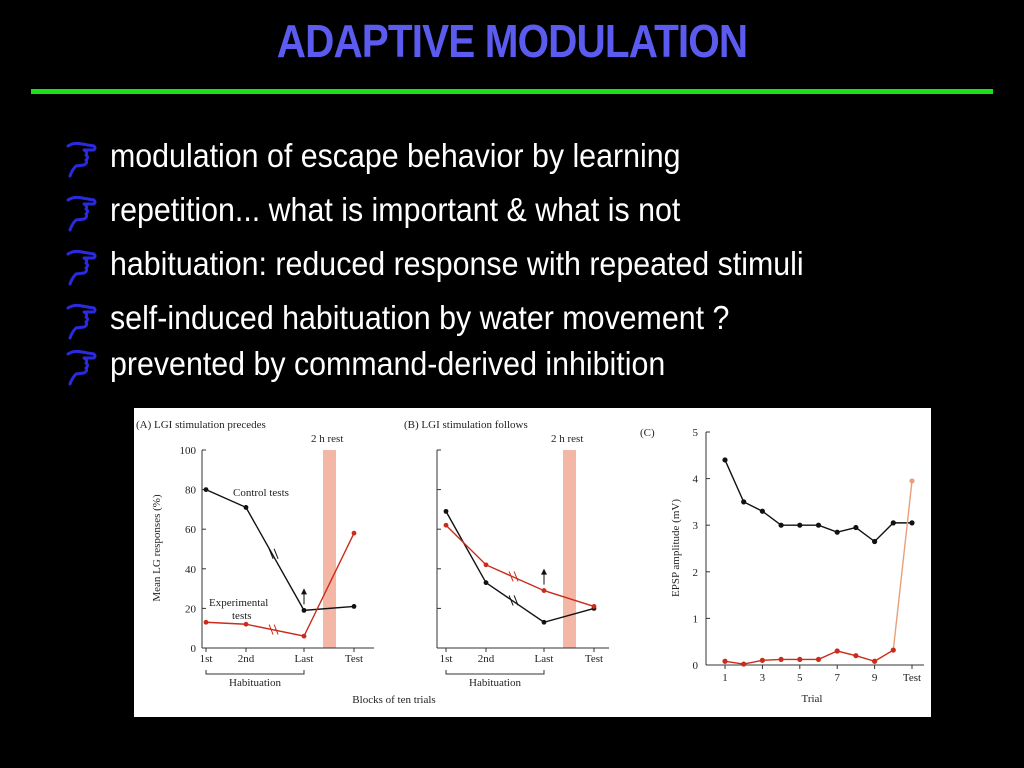  Describe the element at coordinates (812, 699) in the screenshot. I see `x-axis-label-c: Trial` at that location.